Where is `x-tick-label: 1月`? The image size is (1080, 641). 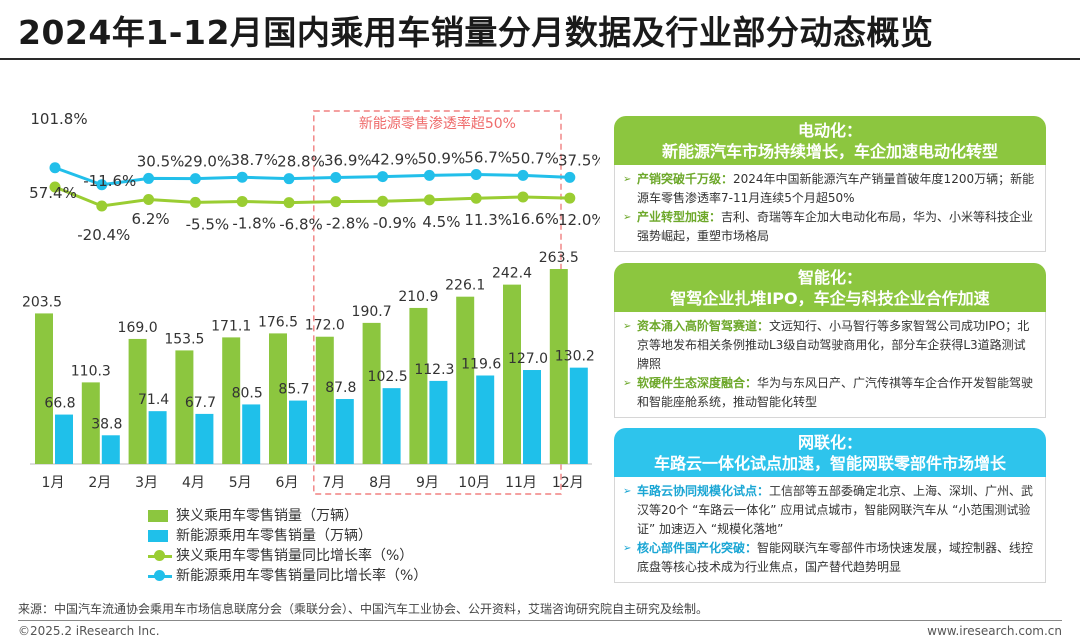
x-tick-label: 1月 is located at coordinates (53, 483).